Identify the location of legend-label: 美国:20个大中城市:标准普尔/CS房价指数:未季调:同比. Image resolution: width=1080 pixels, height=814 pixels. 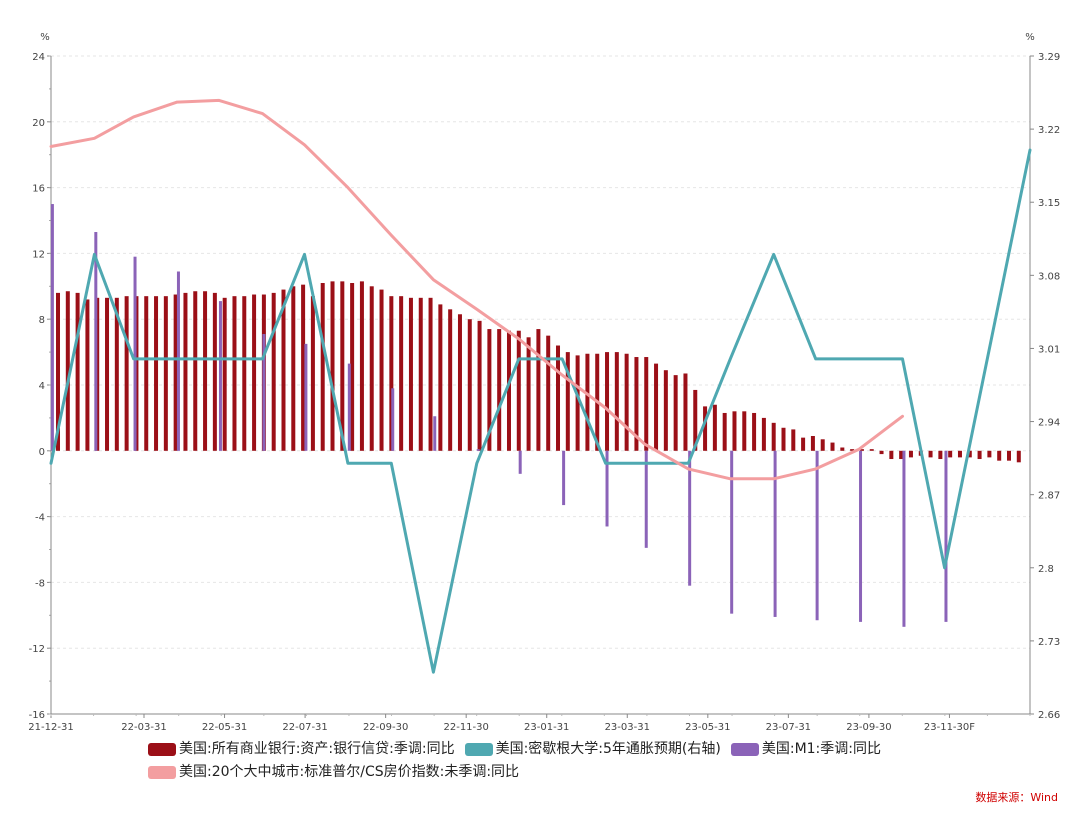
(349, 772).